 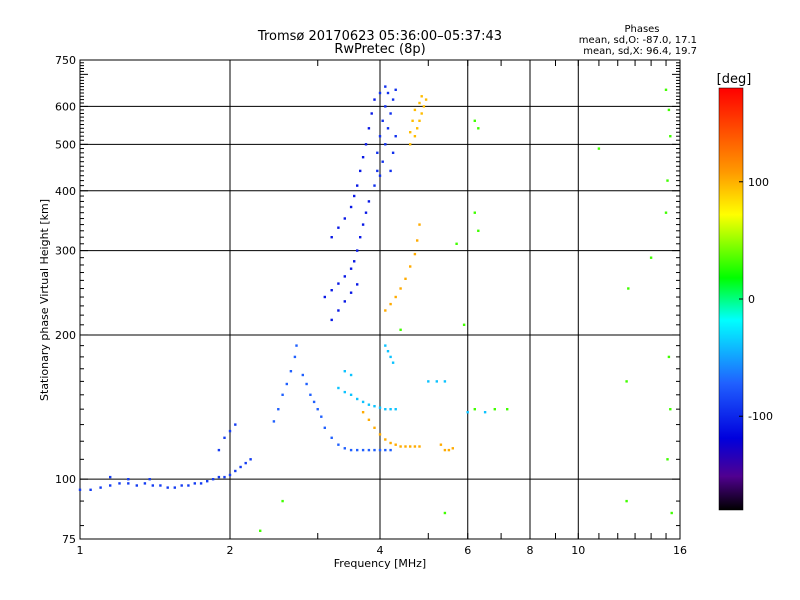 I want to click on y-tick-label: 100, so click(x=65, y=479).